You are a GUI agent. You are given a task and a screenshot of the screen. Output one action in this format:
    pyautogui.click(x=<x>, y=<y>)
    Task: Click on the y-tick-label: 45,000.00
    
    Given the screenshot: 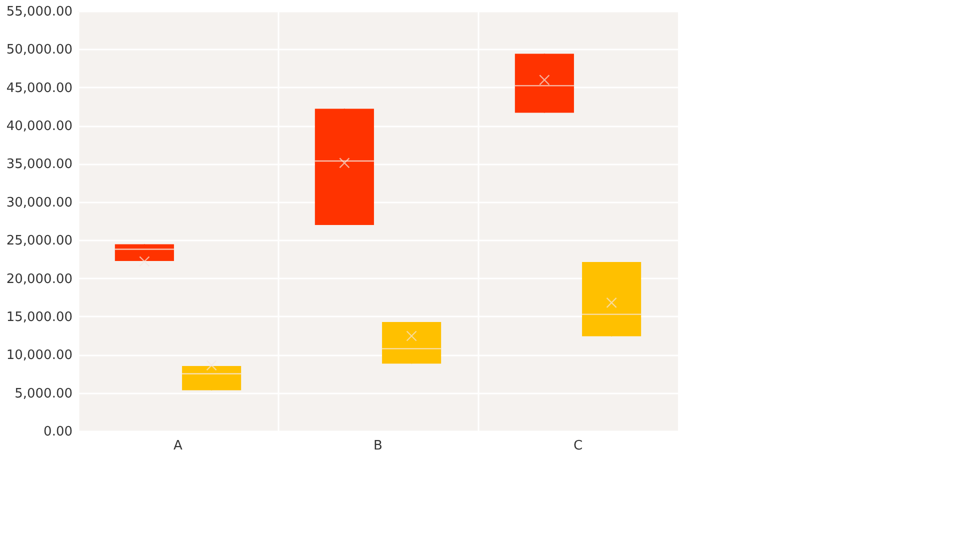 What is the action you would take?
    pyautogui.click(x=39, y=88)
    